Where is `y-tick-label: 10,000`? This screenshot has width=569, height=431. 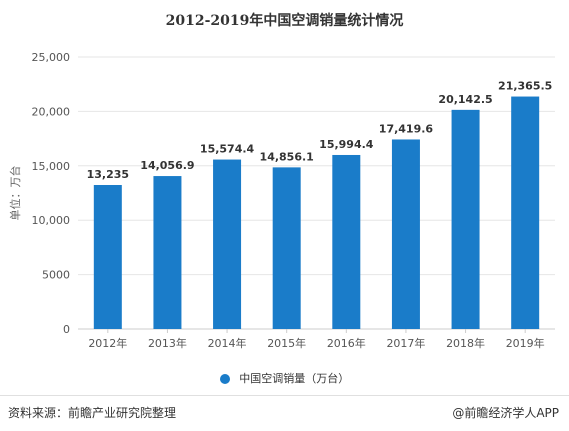
y-tick-label: 10,000 is located at coordinates (51, 220).